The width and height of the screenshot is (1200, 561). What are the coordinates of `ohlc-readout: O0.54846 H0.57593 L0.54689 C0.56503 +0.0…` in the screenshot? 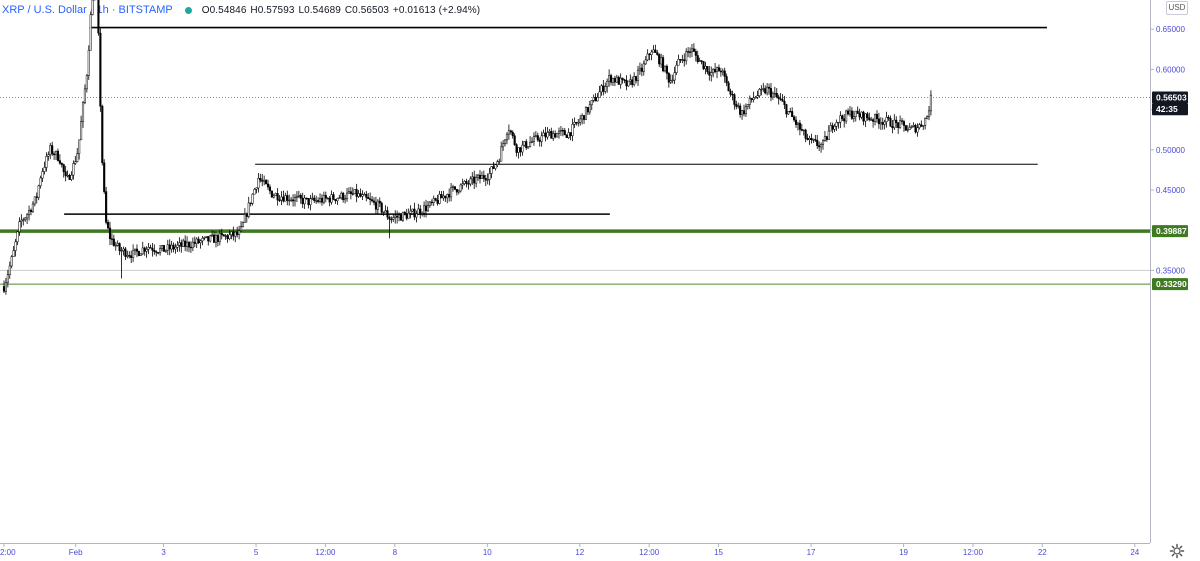 It's located at (341, 10).